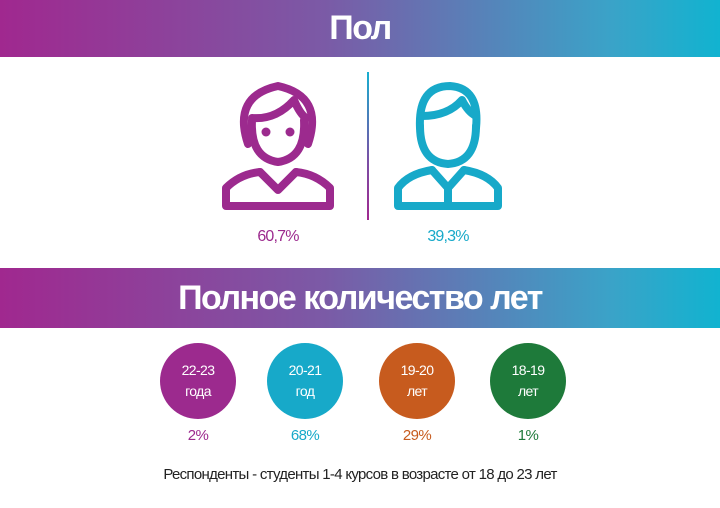 The width and height of the screenshot is (720, 508). Describe the element at coordinates (360, 298) in the screenshot. I see `age-section-title: Полное количество лет` at that location.